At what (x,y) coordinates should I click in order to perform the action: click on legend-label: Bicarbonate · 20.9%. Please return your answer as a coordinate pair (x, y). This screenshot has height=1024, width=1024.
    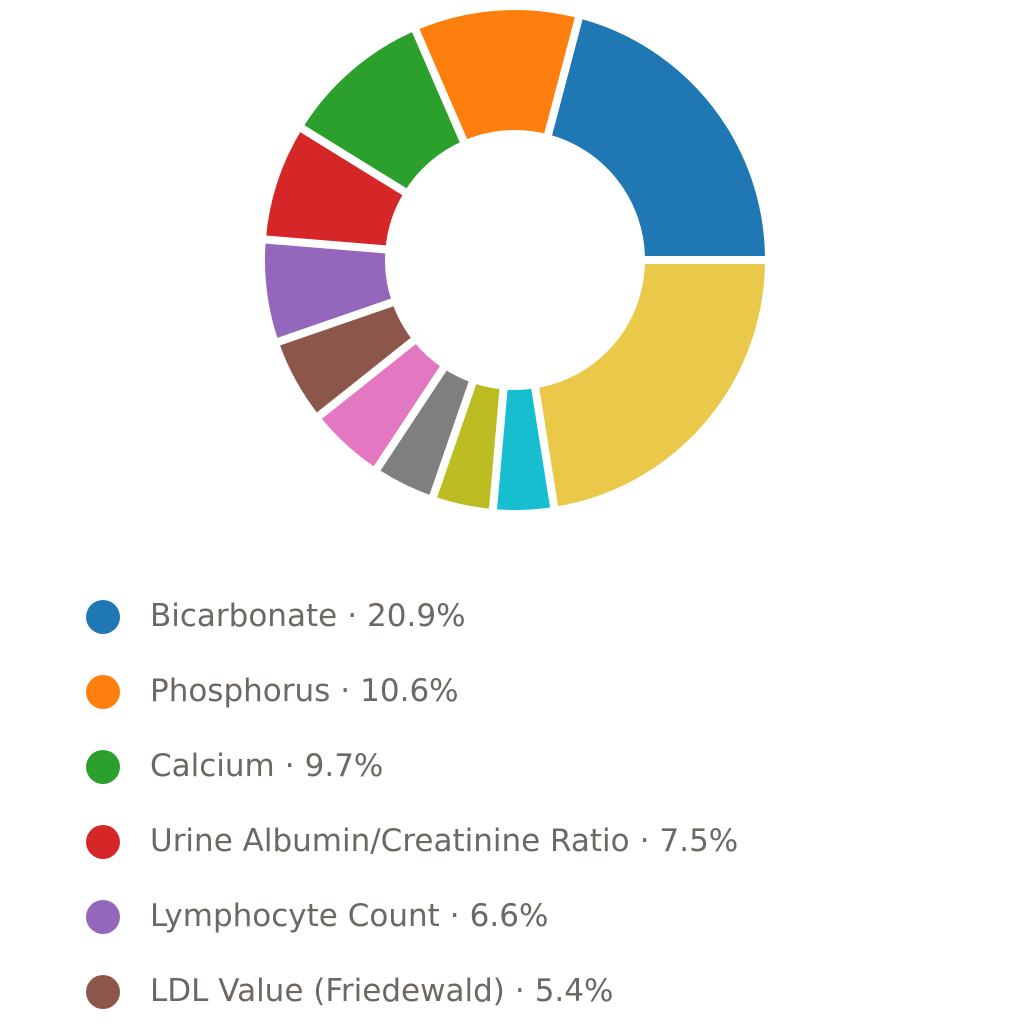
    Looking at the image, I should click on (308, 616).